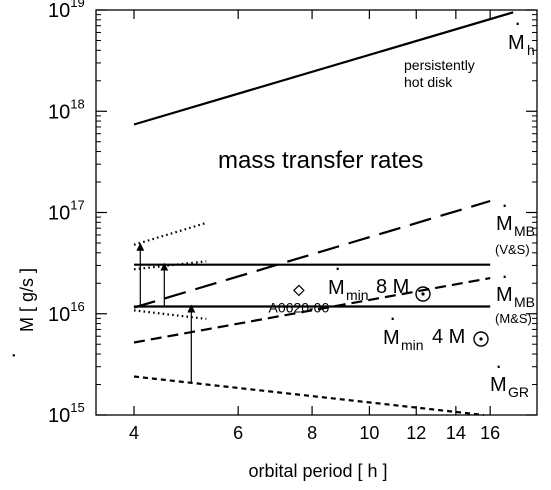 The width and height of the screenshot is (551, 490). I want to click on point-label-0: A0620-00, so click(299, 307).